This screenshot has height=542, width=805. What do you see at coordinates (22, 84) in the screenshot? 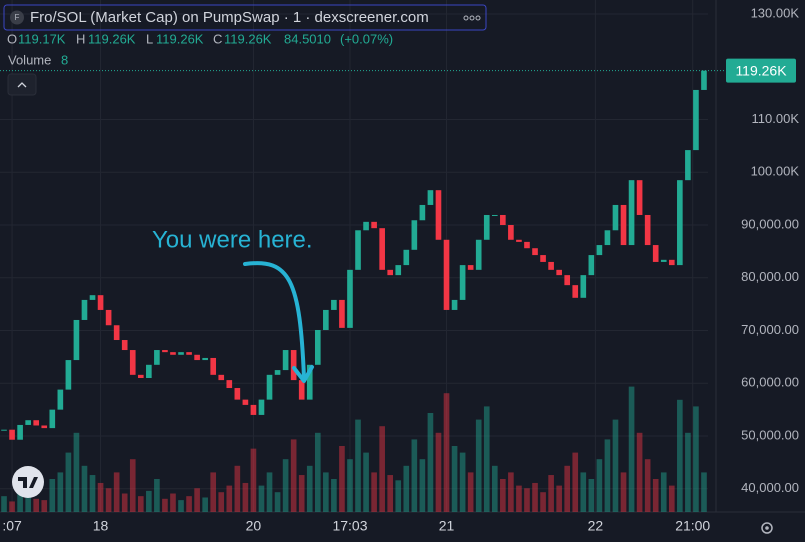
I see `collapse-button` at bounding box center [22, 84].